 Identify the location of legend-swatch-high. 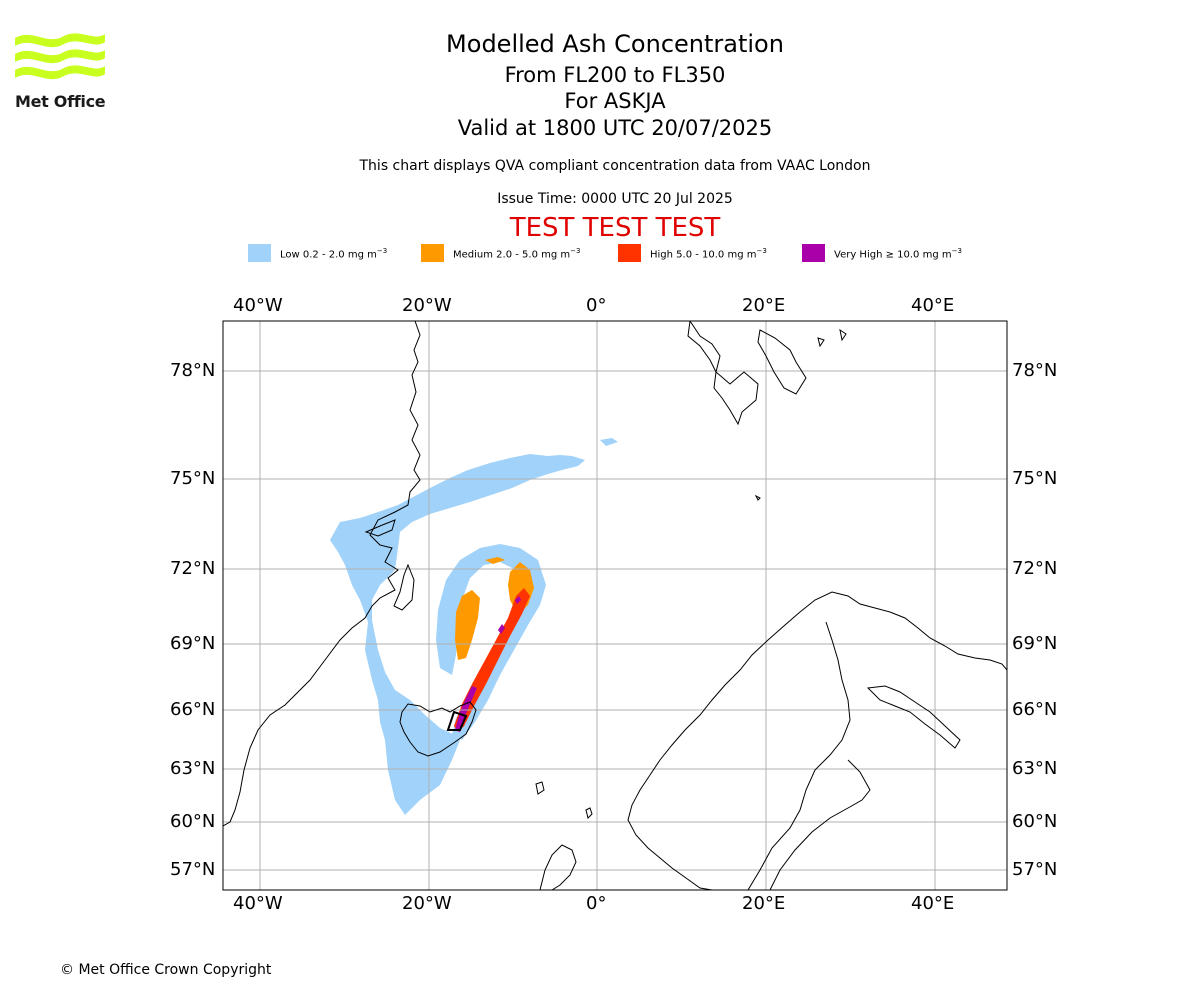
(629, 253).